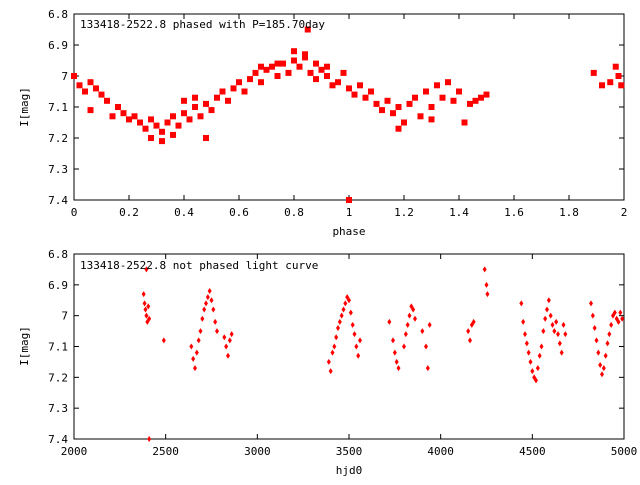 This screenshot has width=640, height=485. Describe the element at coordinates (349, 212) in the screenshot. I see `x-tick-label: 1` at that location.